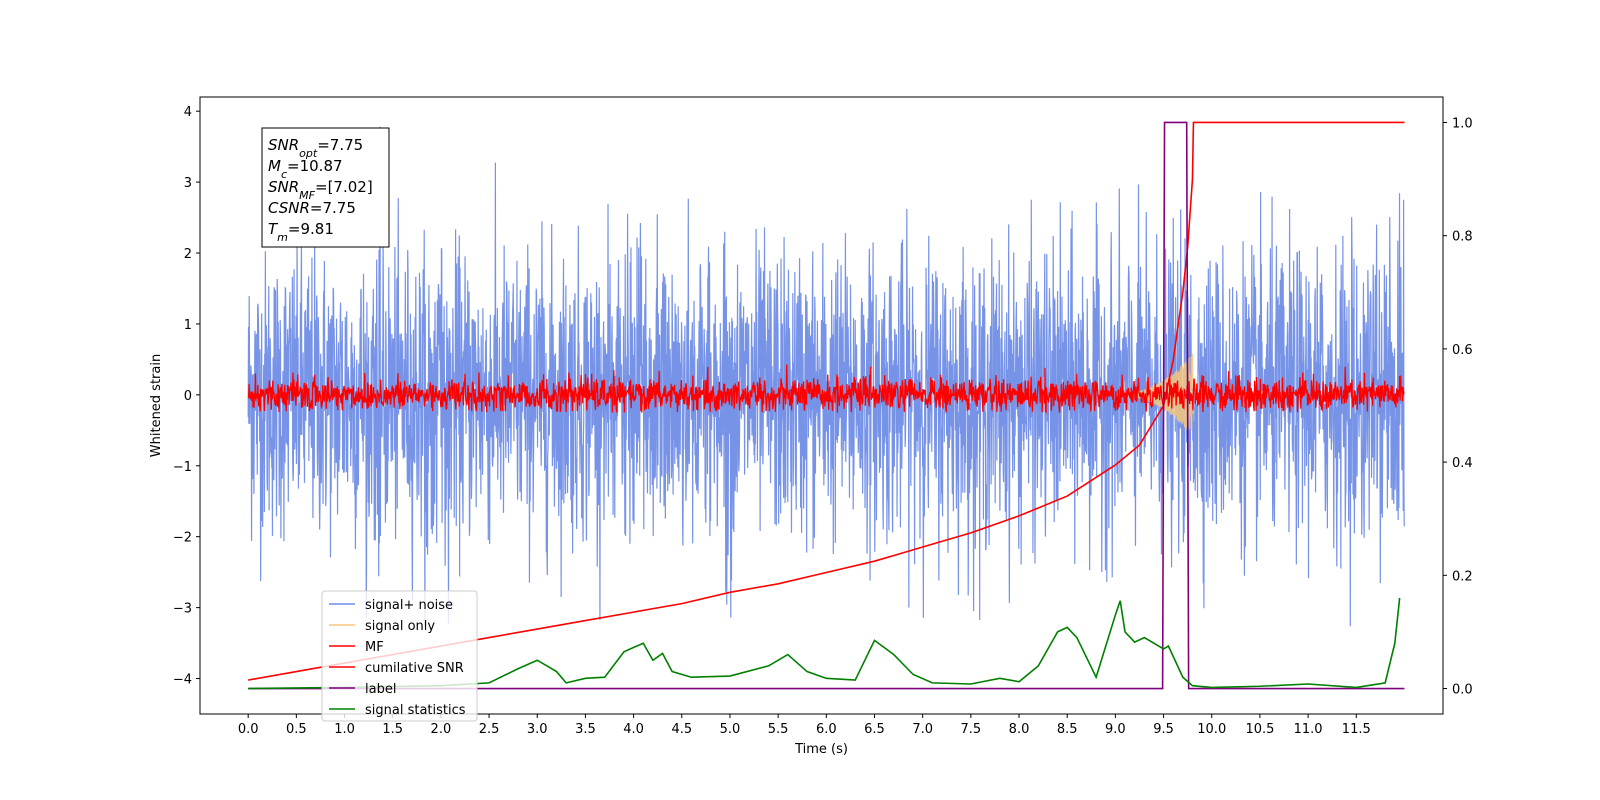  I want to click on legend-entry: label, so click(380, 689).